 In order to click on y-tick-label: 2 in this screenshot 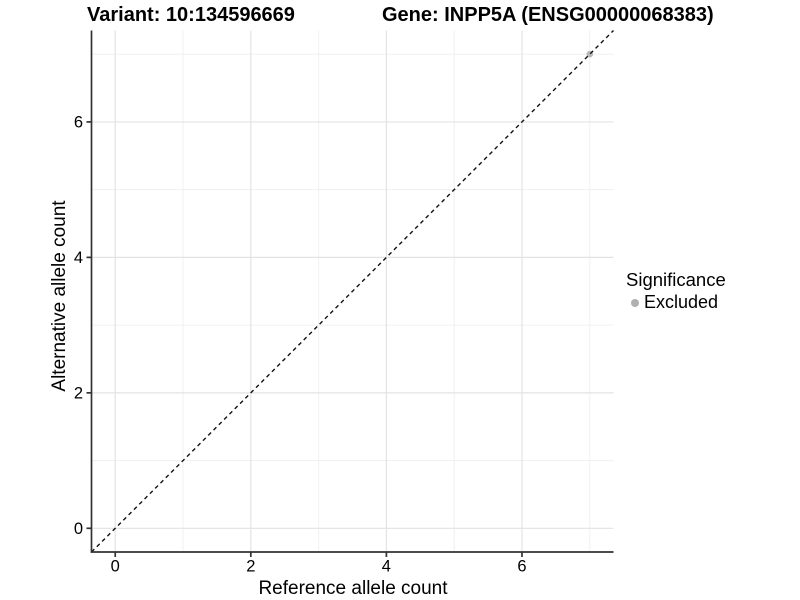, I will do `click(78, 393)`.